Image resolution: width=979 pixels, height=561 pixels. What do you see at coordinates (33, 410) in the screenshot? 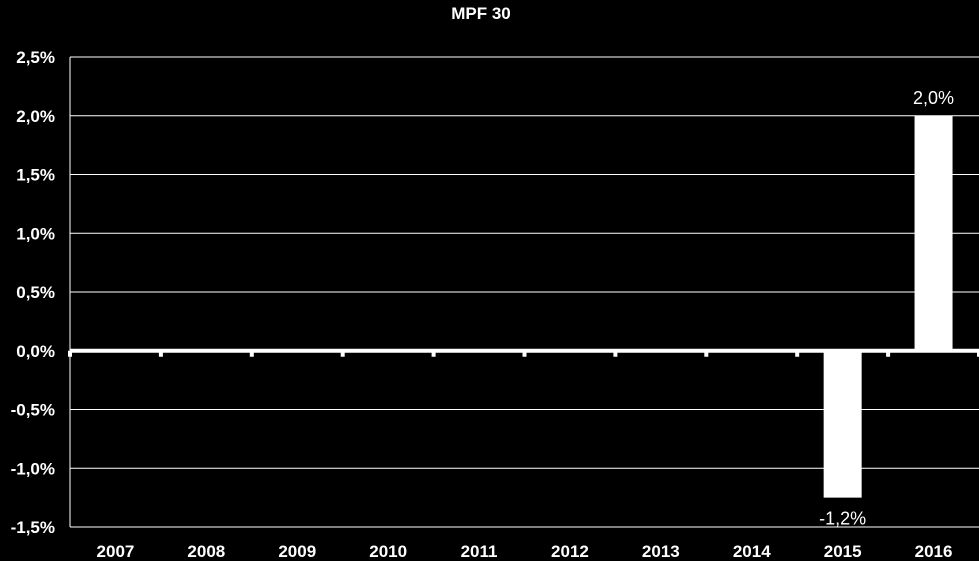
I see `y-tick-label: -0,5%` at bounding box center [33, 410].